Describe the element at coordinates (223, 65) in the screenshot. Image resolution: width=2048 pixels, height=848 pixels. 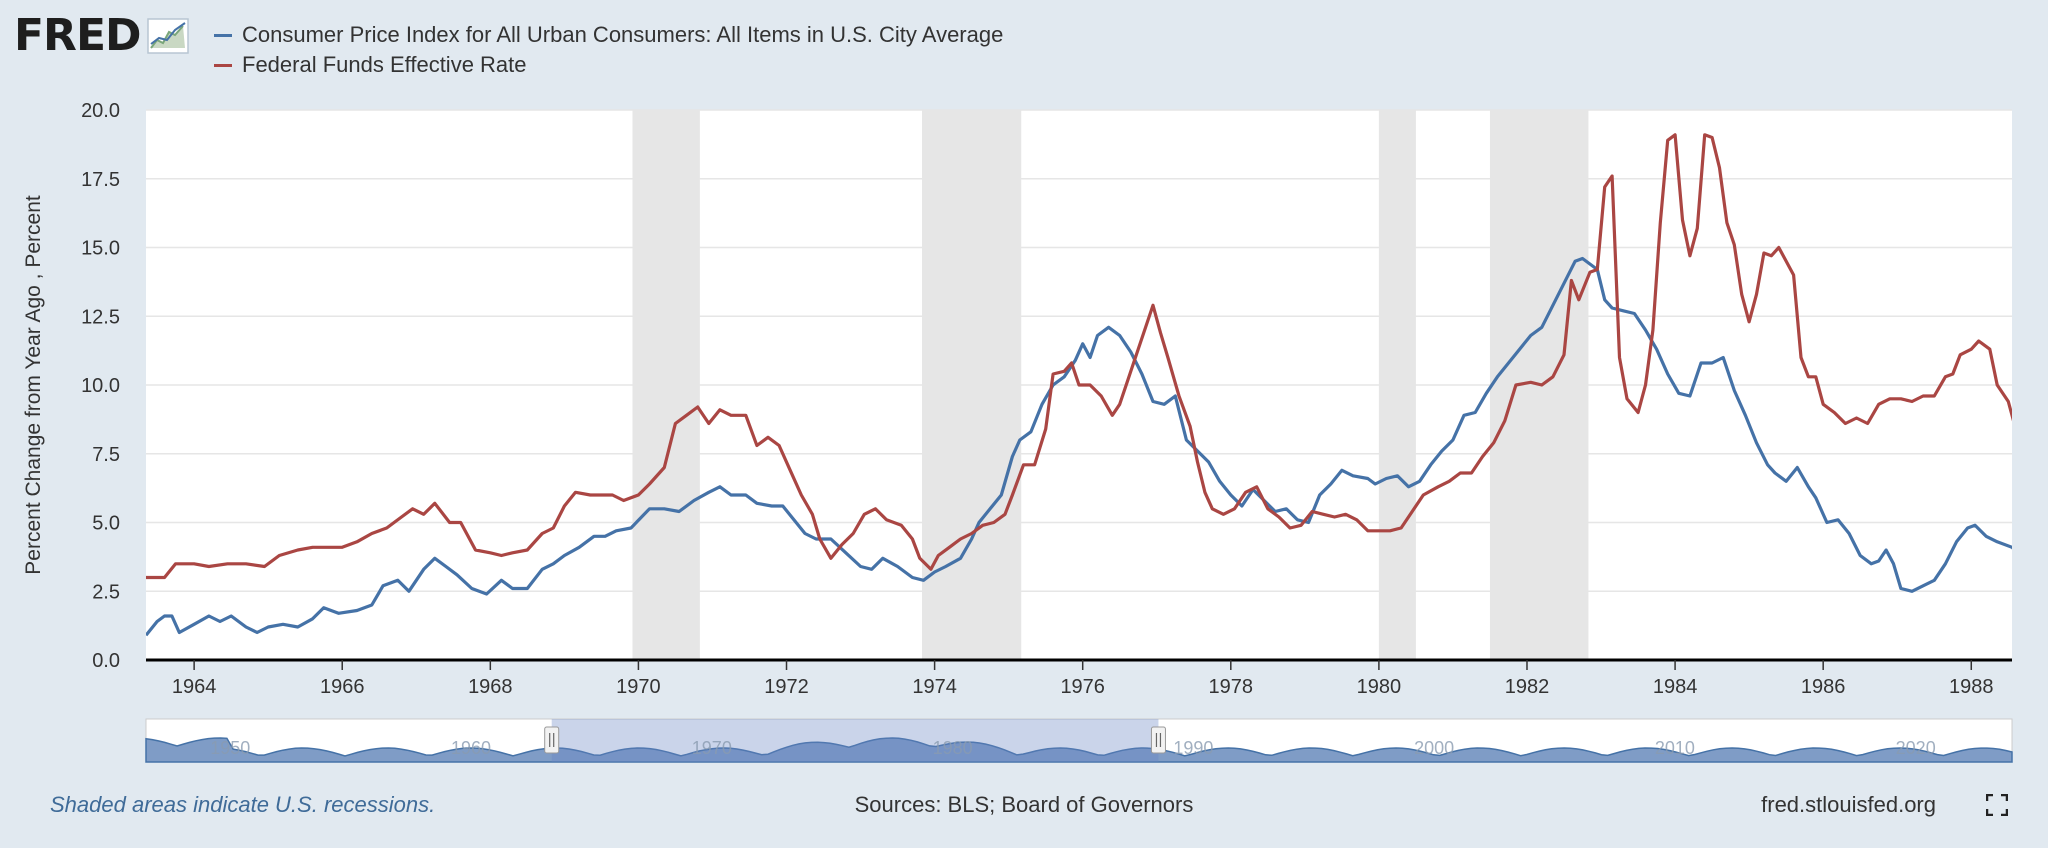
I see `legend-swatch-ffr` at that location.